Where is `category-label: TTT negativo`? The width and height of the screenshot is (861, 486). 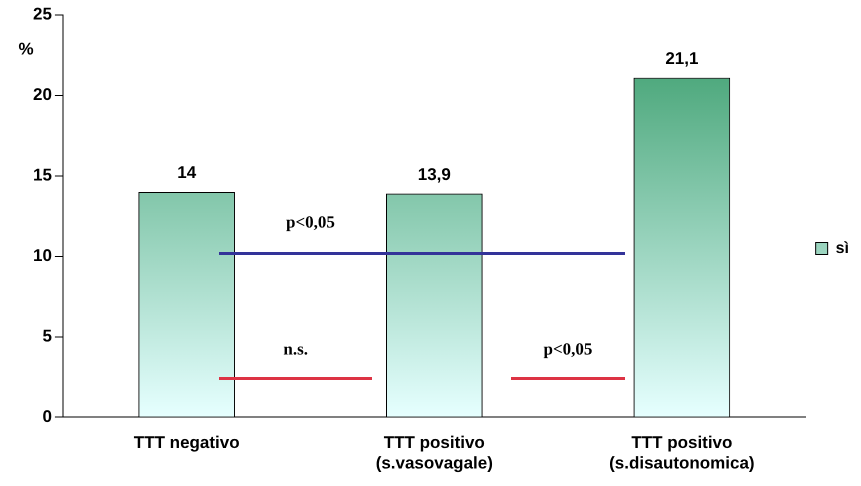
category-label: TTT negativo is located at coordinates (187, 442).